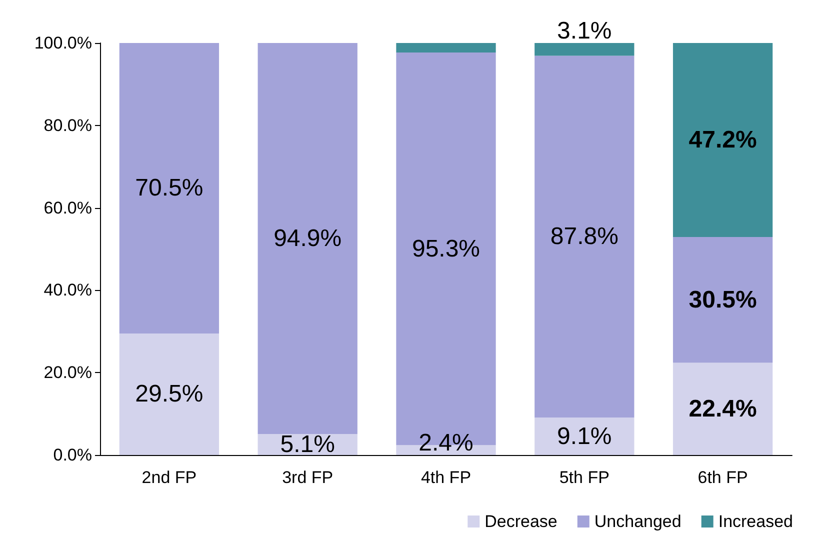 The height and width of the screenshot is (543, 816). I want to click on data-label: 22.4%, so click(722, 408).